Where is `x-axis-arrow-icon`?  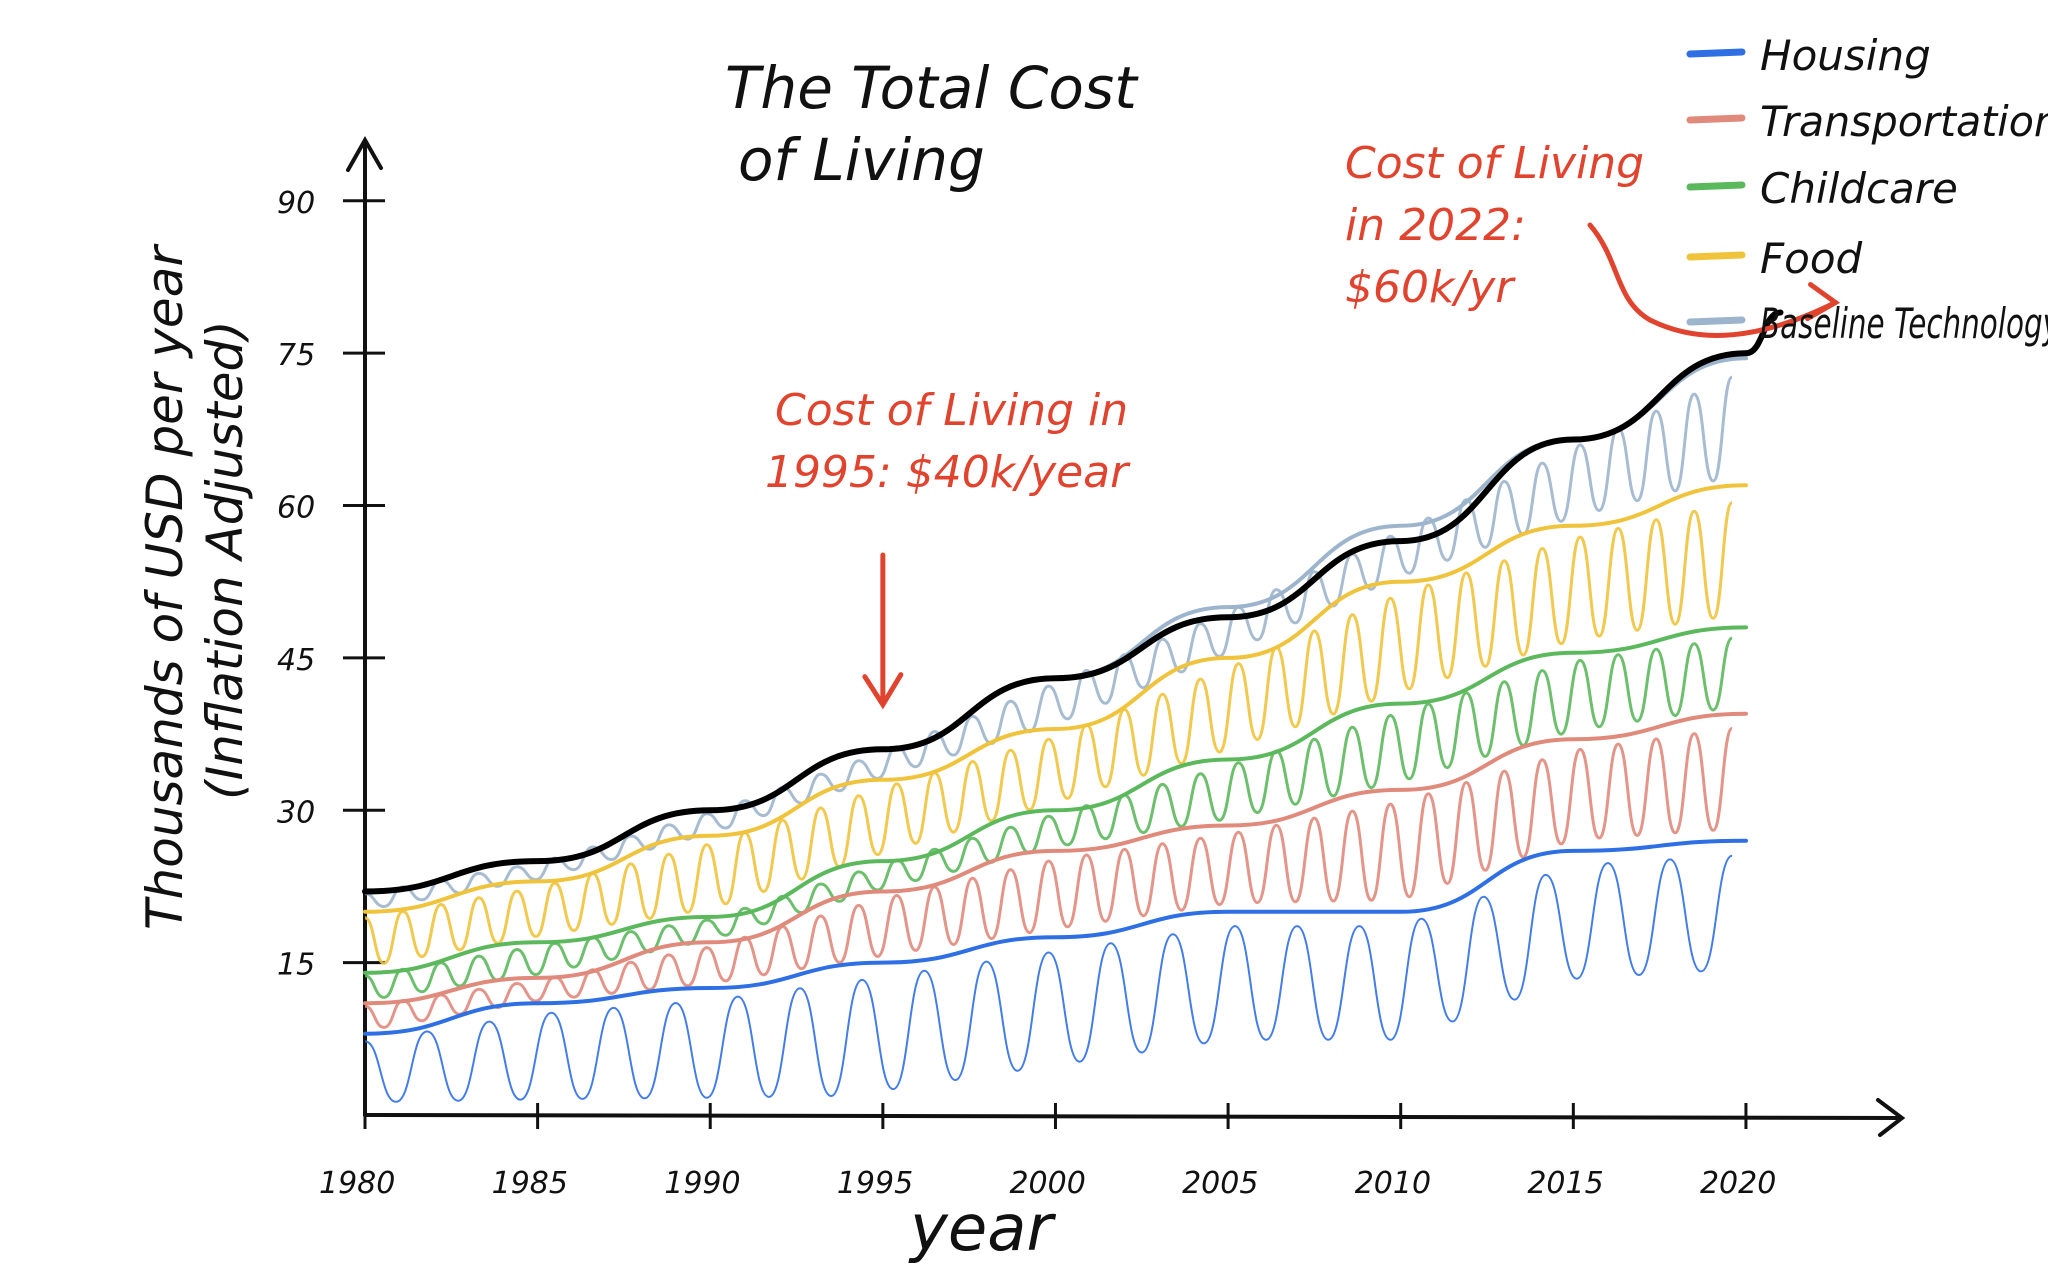 x-axis-arrow-icon is located at coordinates (1891, 1117).